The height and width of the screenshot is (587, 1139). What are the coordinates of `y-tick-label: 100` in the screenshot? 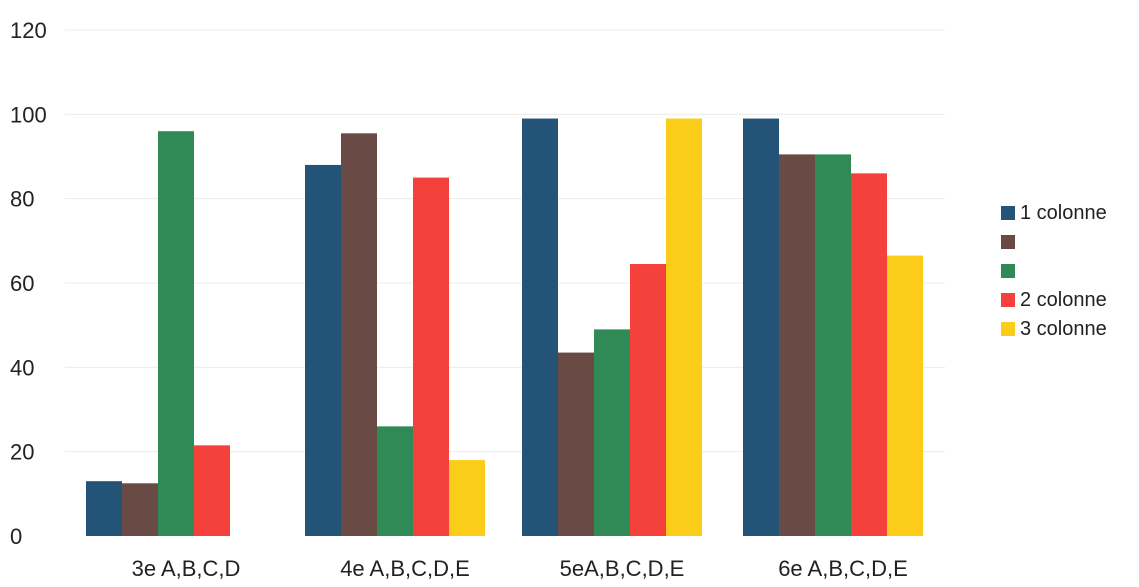 It's located at (28, 114).